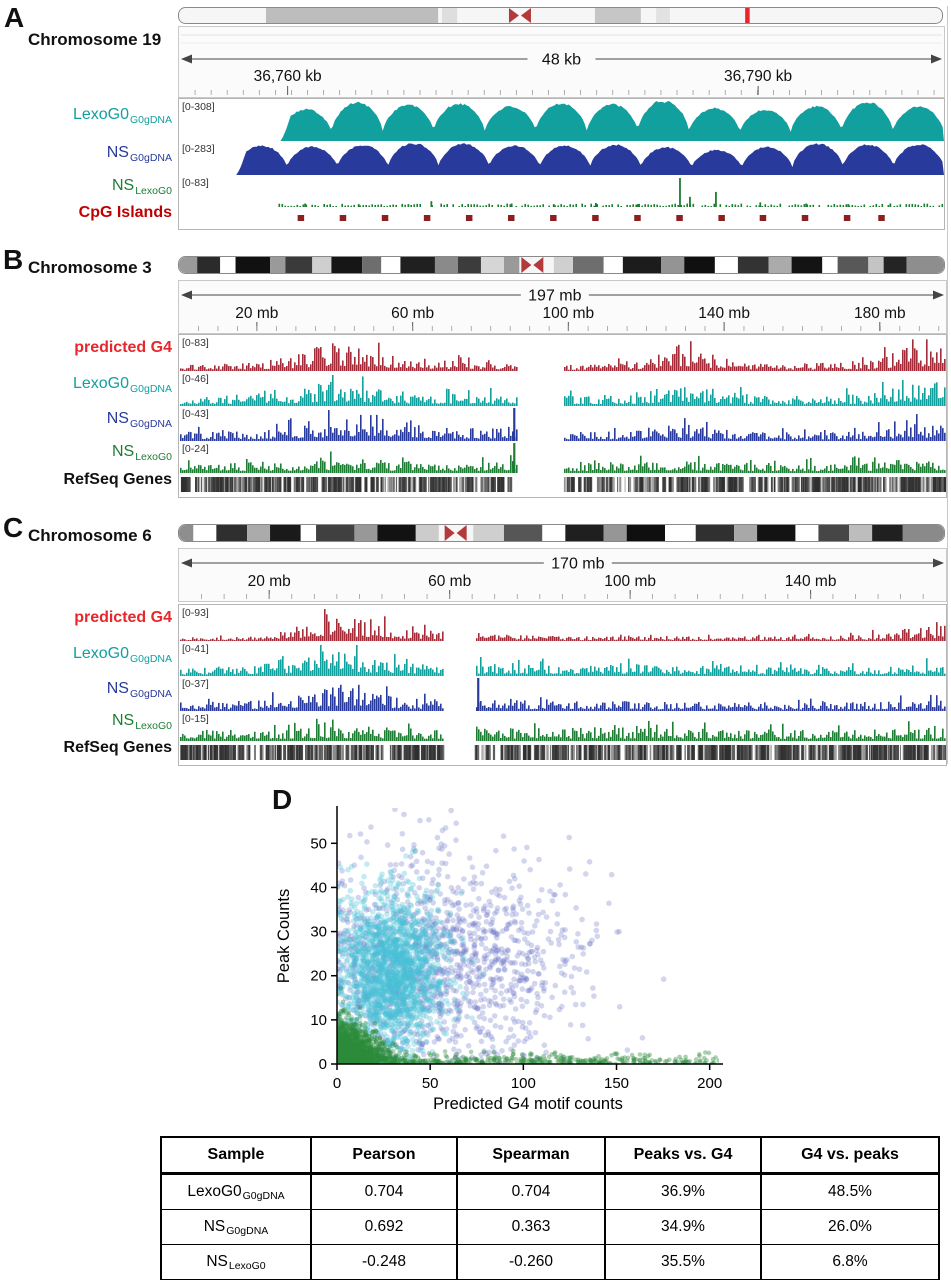 The width and height of the screenshot is (951, 1280). I want to click on track-range-label: [0-15], so click(195, 719).